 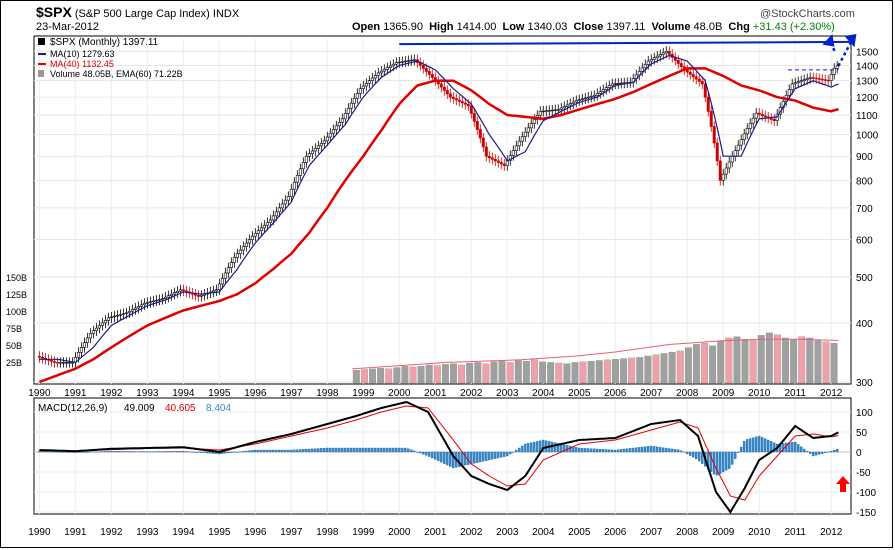 What do you see at coordinates (14, 346) in the screenshot?
I see `volume-tick-label: 50B` at bounding box center [14, 346].